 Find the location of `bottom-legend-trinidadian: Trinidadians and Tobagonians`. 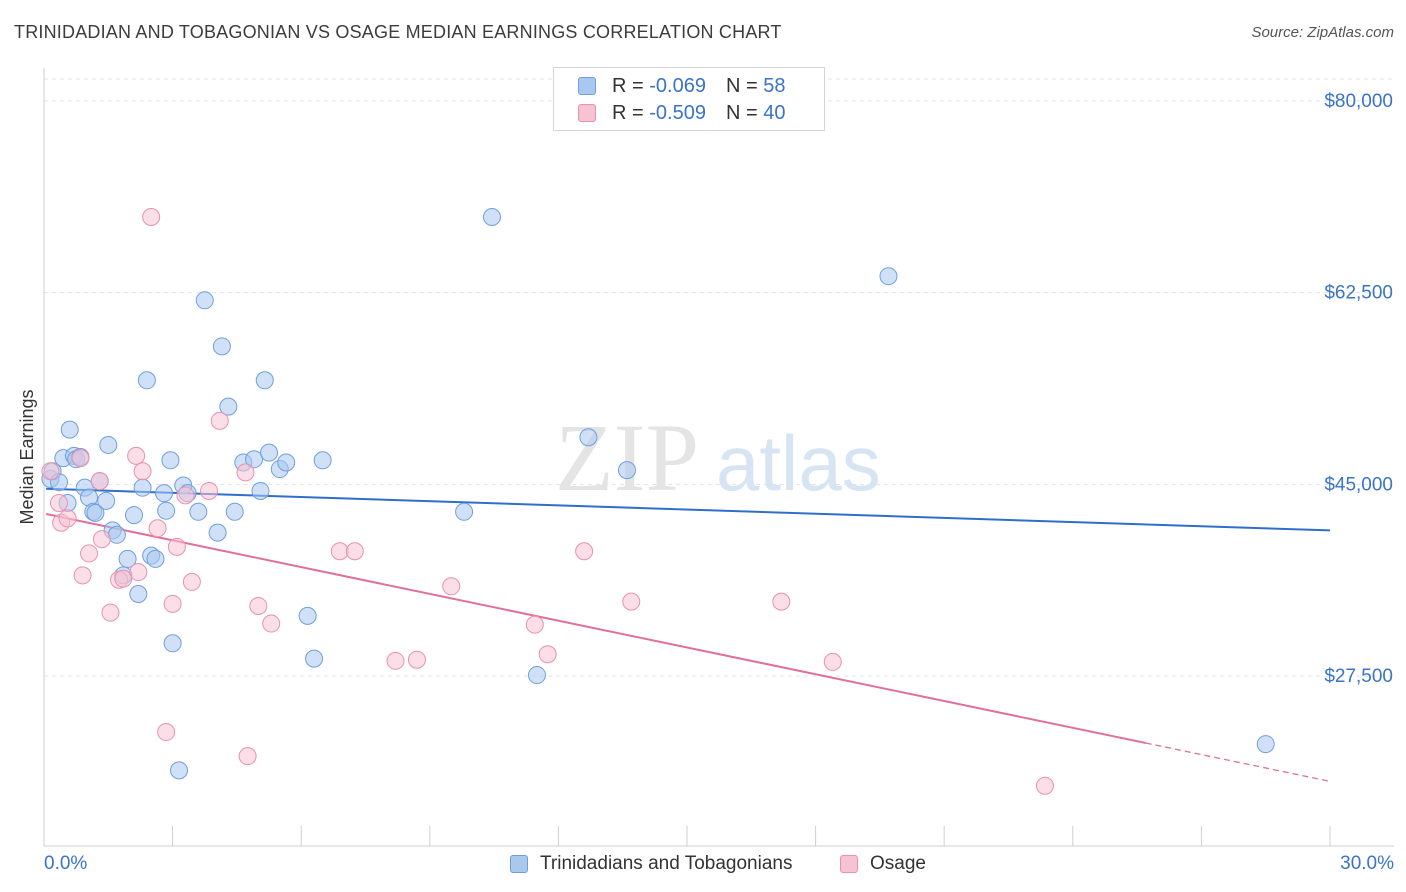

bottom-legend-trinidadian: Trinidadians and Tobagonians is located at coordinates (651, 864).